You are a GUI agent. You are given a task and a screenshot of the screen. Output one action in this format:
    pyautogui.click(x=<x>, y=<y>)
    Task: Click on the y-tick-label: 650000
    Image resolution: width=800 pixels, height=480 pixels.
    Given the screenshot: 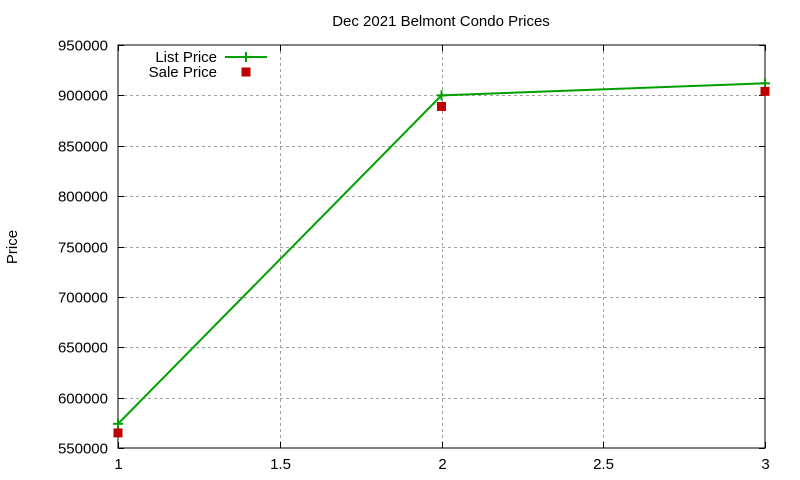 What is the action you would take?
    pyautogui.click(x=83, y=348)
    